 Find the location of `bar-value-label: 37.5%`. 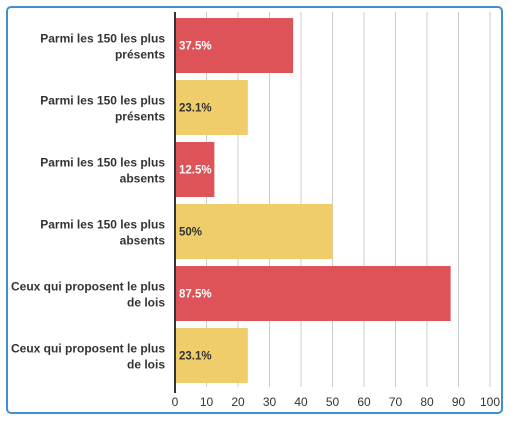

bar-value-label: 37.5% is located at coordinates (195, 47).